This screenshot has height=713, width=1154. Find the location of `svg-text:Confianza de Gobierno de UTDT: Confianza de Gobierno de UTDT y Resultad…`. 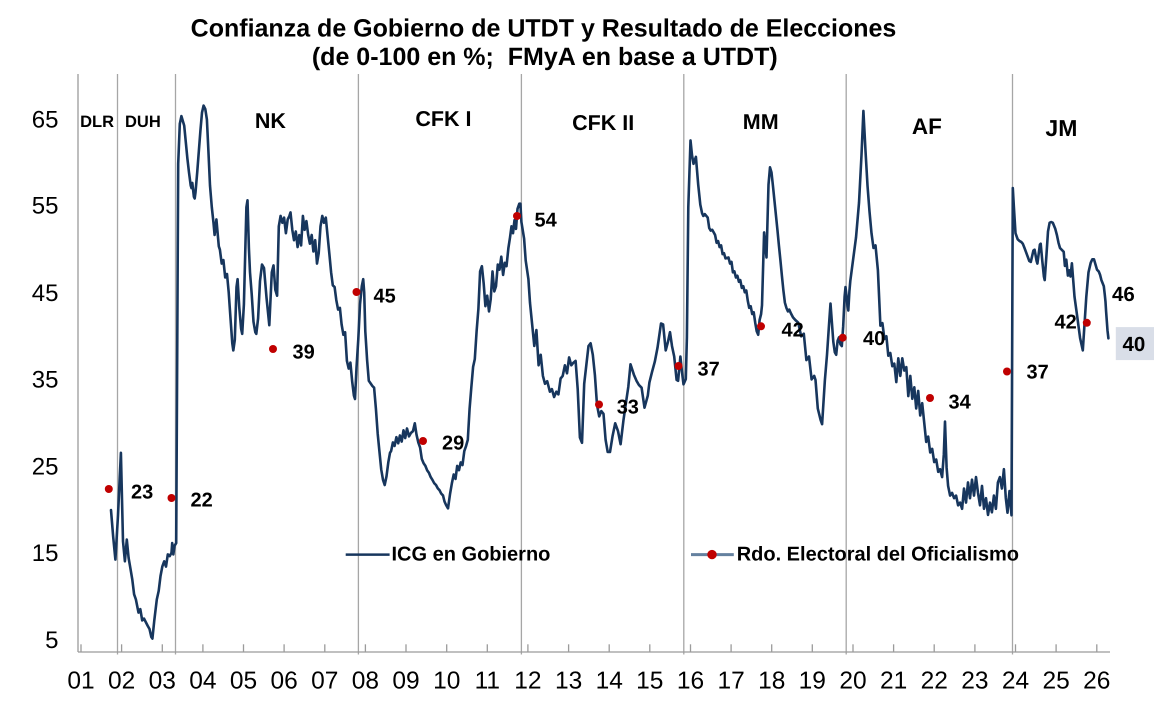

svg-text:Confianza de Gobierno de UTDT: Confianza de Gobierno de UTDT y Resultad… is located at coordinates (544, 28).